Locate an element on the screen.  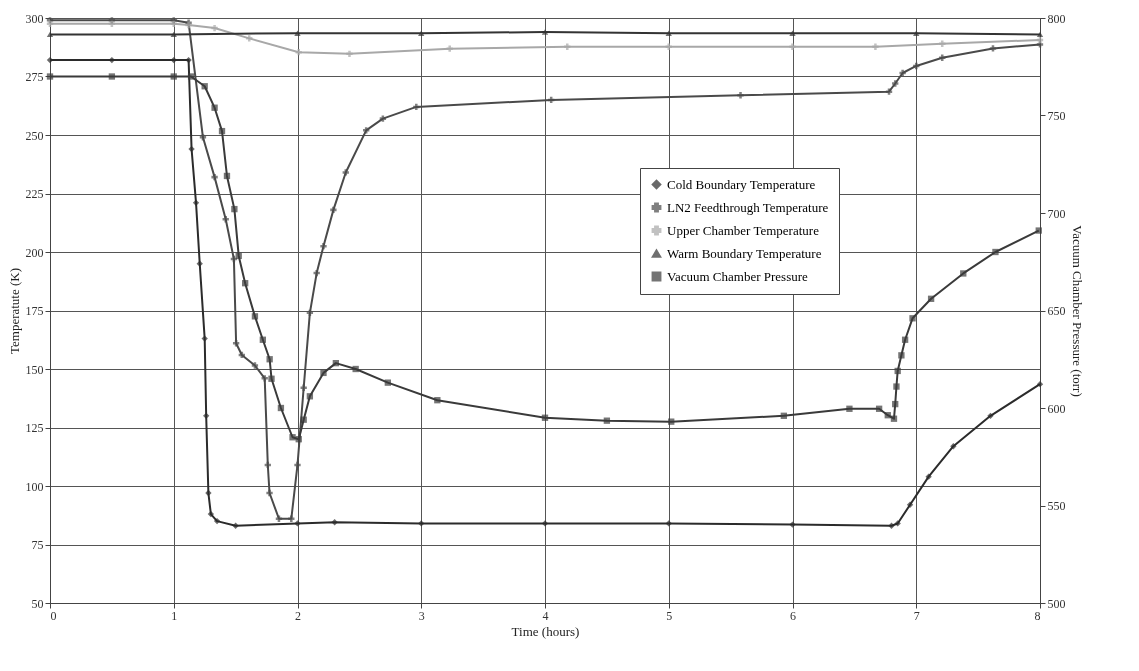
legend-label: Vacuum Chamber Pressure is located at coordinates (738, 276).